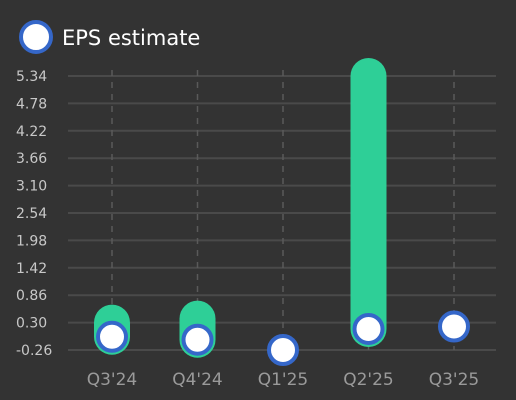 This screenshot has height=400, width=516. I want to click on y-tick-label: 4.78, so click(31, 104).